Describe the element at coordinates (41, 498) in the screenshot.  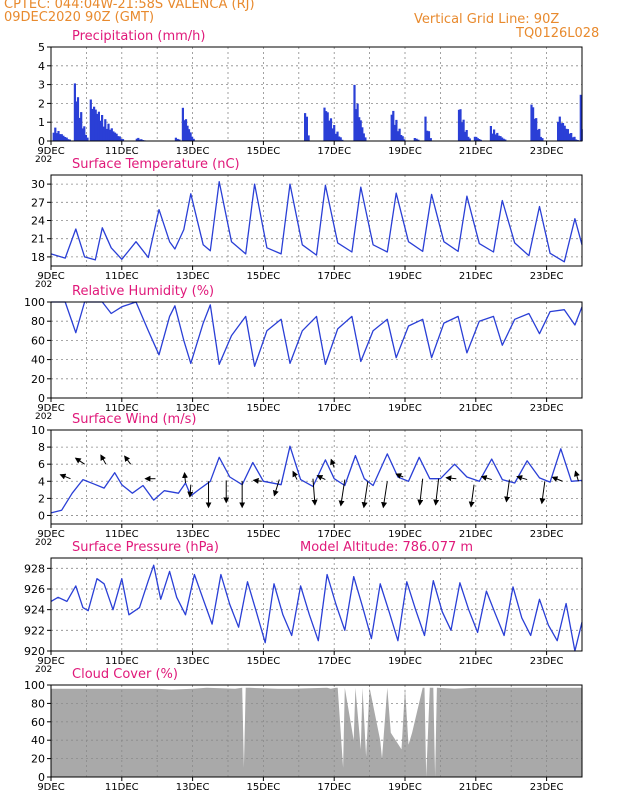
I see `y-tick-label: 2` at that location.